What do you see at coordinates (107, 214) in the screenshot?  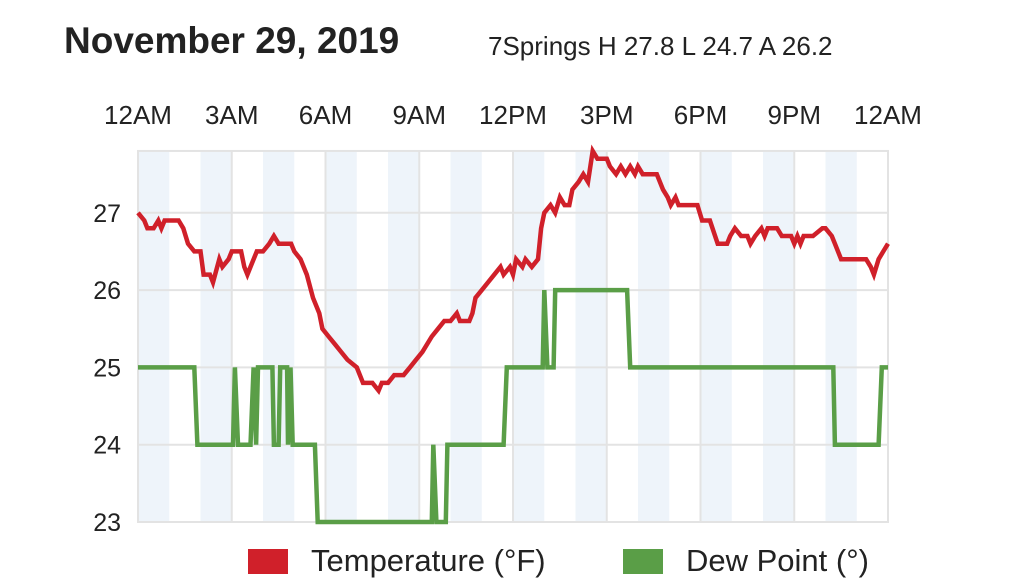 I see `y-tick-label: 27` at bounding box center [107, 214].